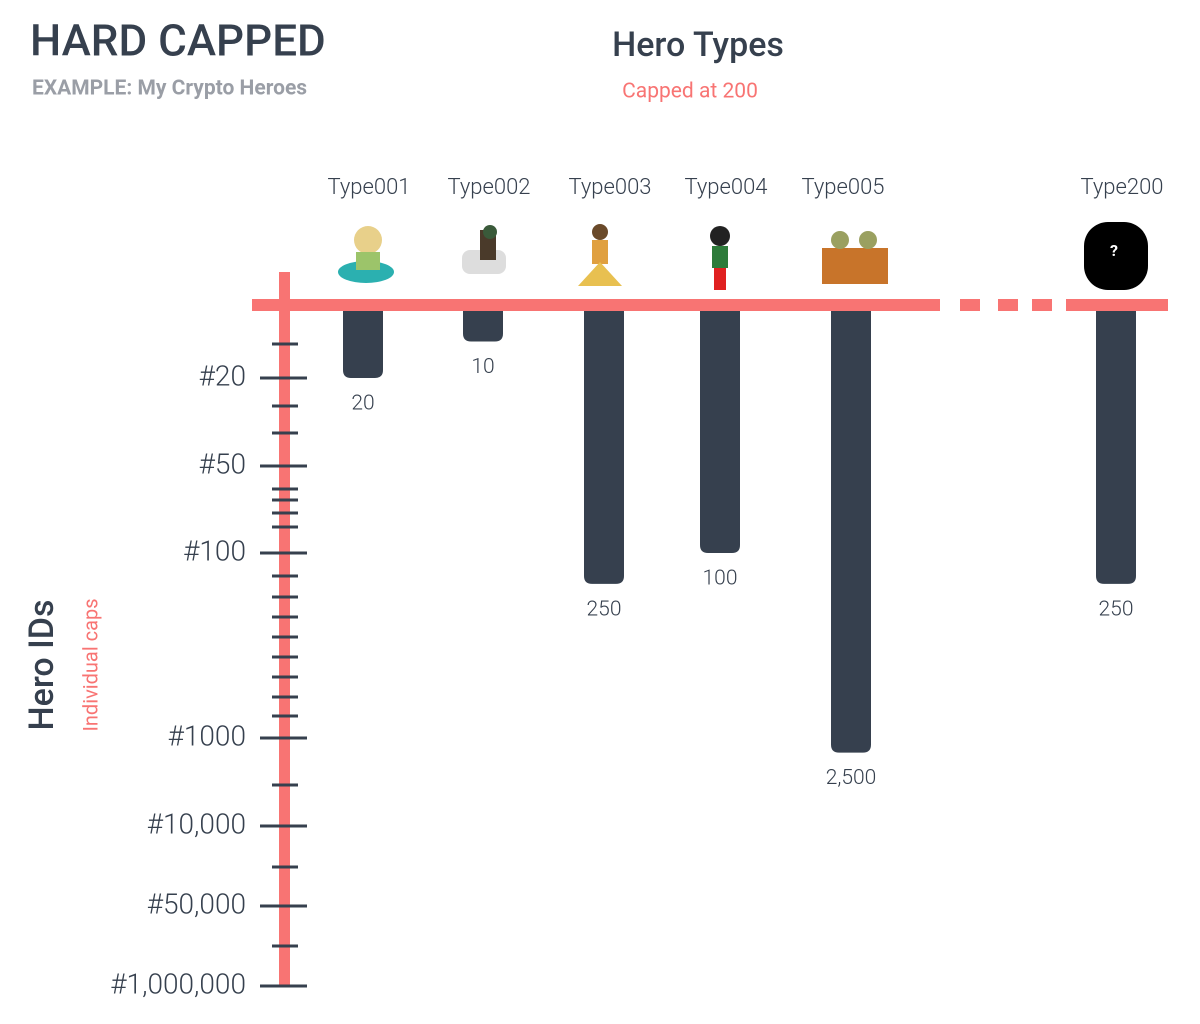  Describe the element at coordinates (698, 45) in the screenshot. I see `chart-title: Hero Types` at that location.